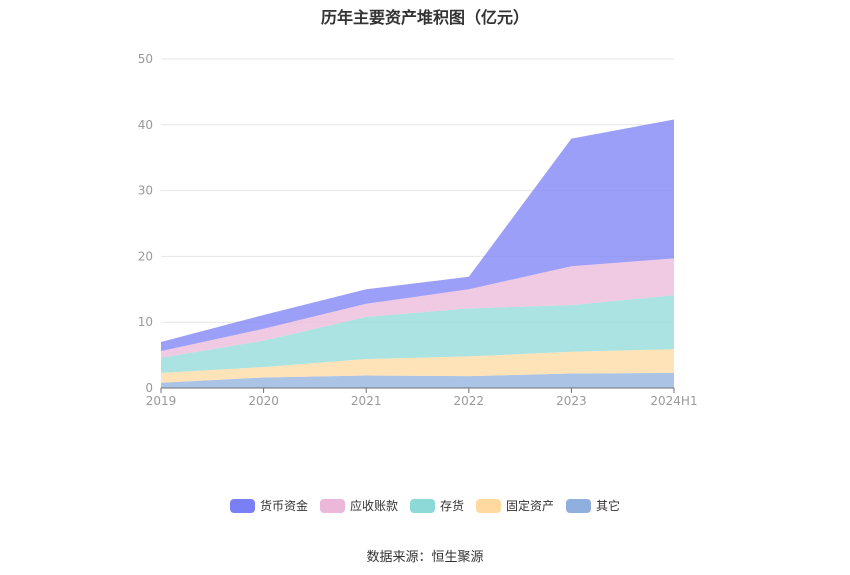 The width and height of the screenshot is (850, 575). Describe the element at coordinates (161, 401) in the screenshot. I see `x-tick-label: 2019` at that location.